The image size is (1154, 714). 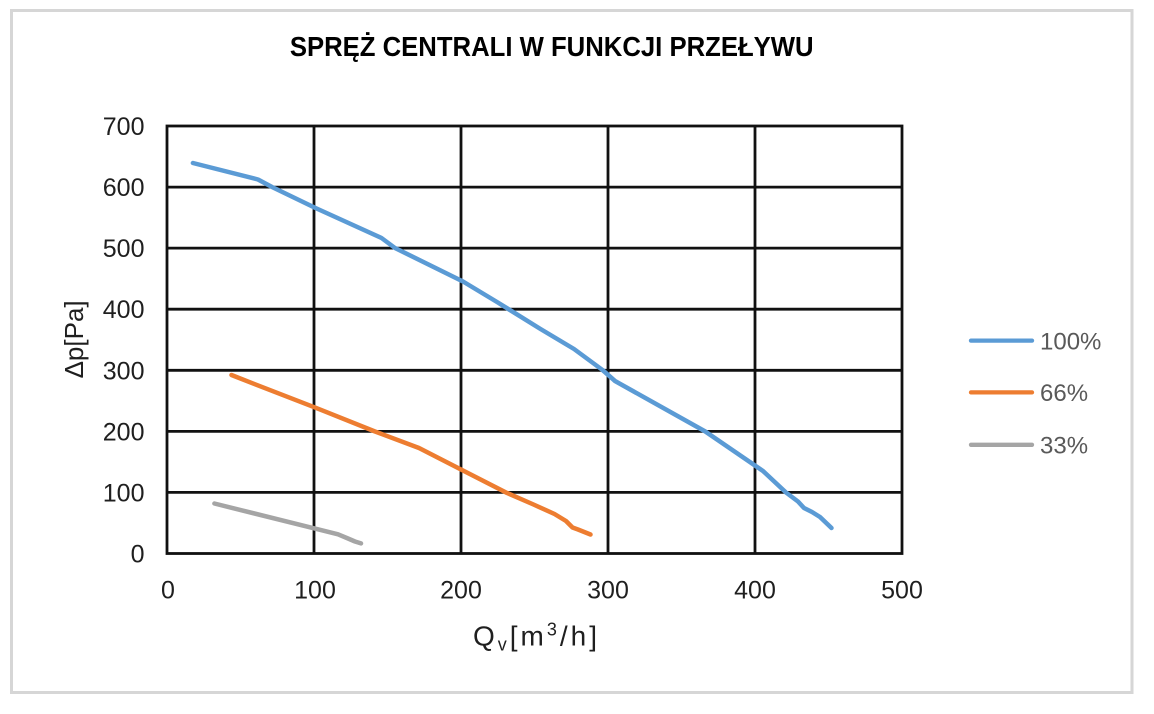 What do you see at coordinates (124, 127) in the screenshot?
I see `svg-text: 700` at bounding box center [124, 127].